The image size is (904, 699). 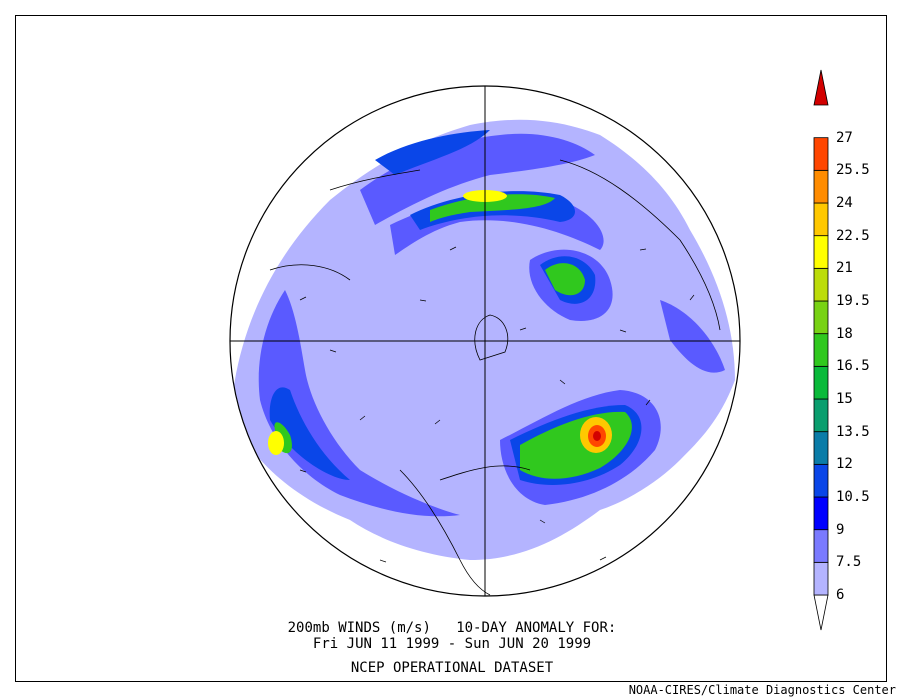 What do you see at coordinates (821, 87) in the screenshot?
I see `colorbar-top-arrow` at bounding box center [821, 87].